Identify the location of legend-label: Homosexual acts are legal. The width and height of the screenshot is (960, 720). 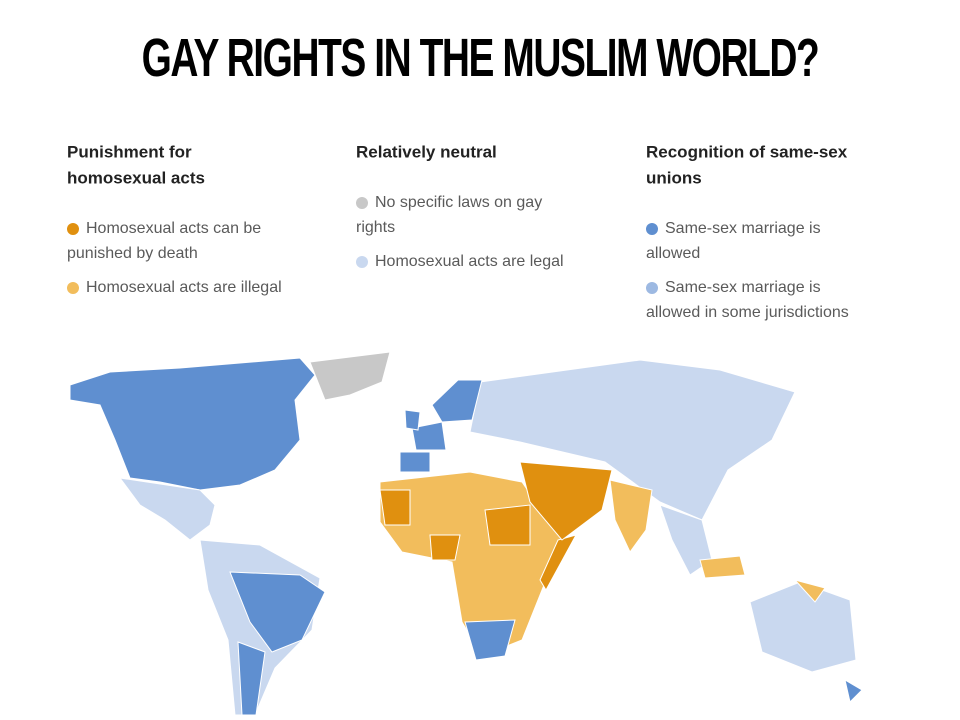
(469, 261).